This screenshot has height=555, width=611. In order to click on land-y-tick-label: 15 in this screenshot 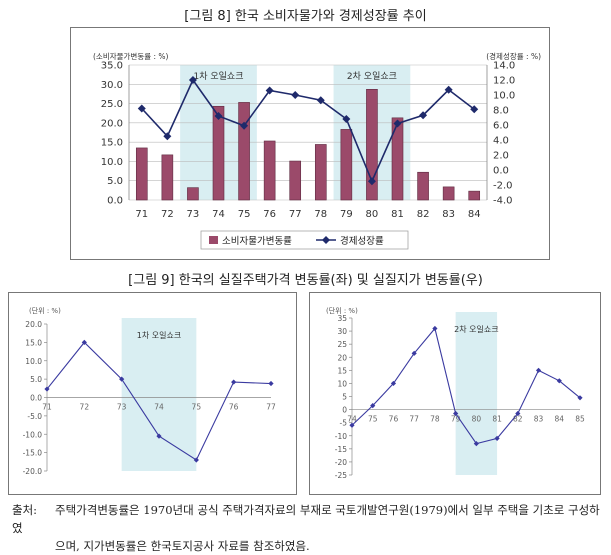, I will do `click(342, 370)`.